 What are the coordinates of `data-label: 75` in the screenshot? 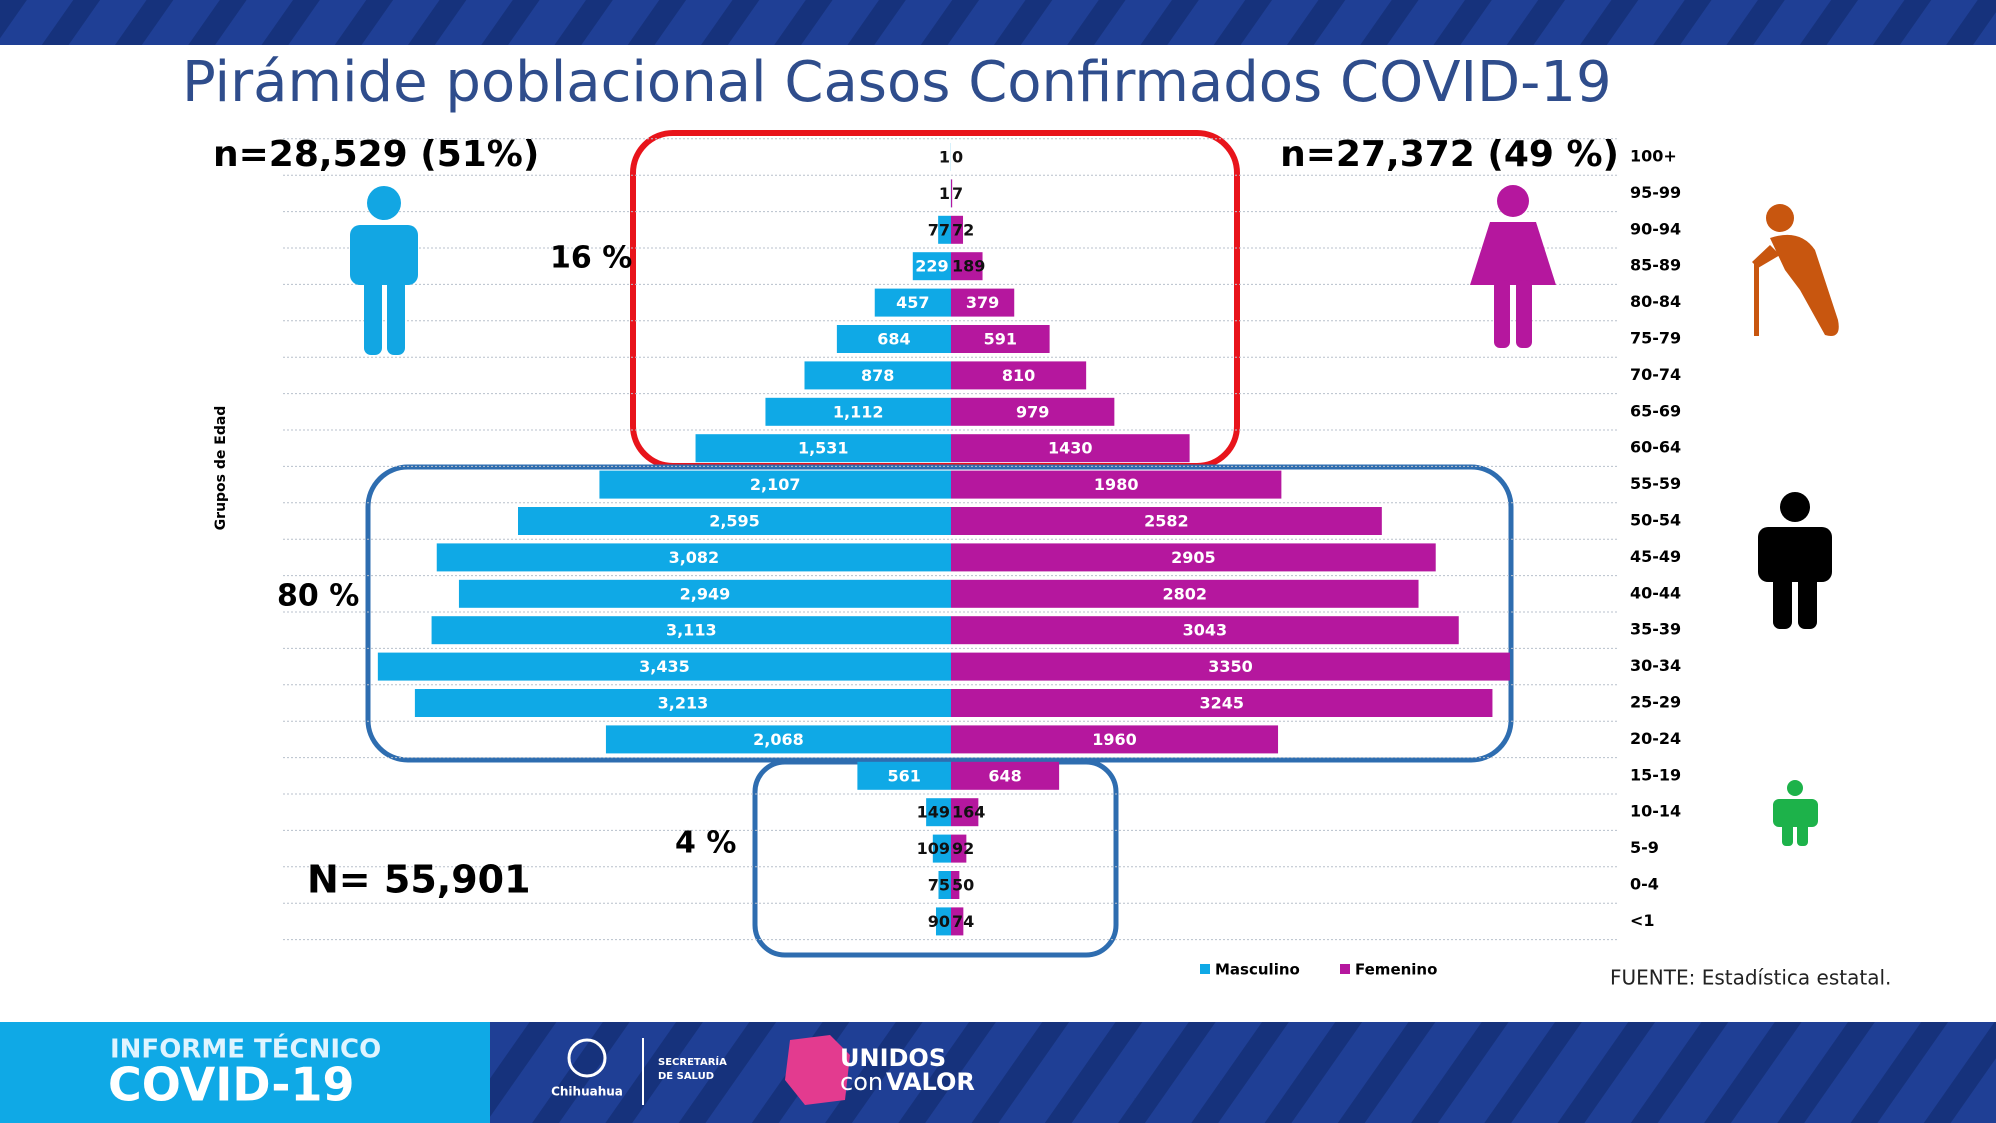 It's located at (939, 885).